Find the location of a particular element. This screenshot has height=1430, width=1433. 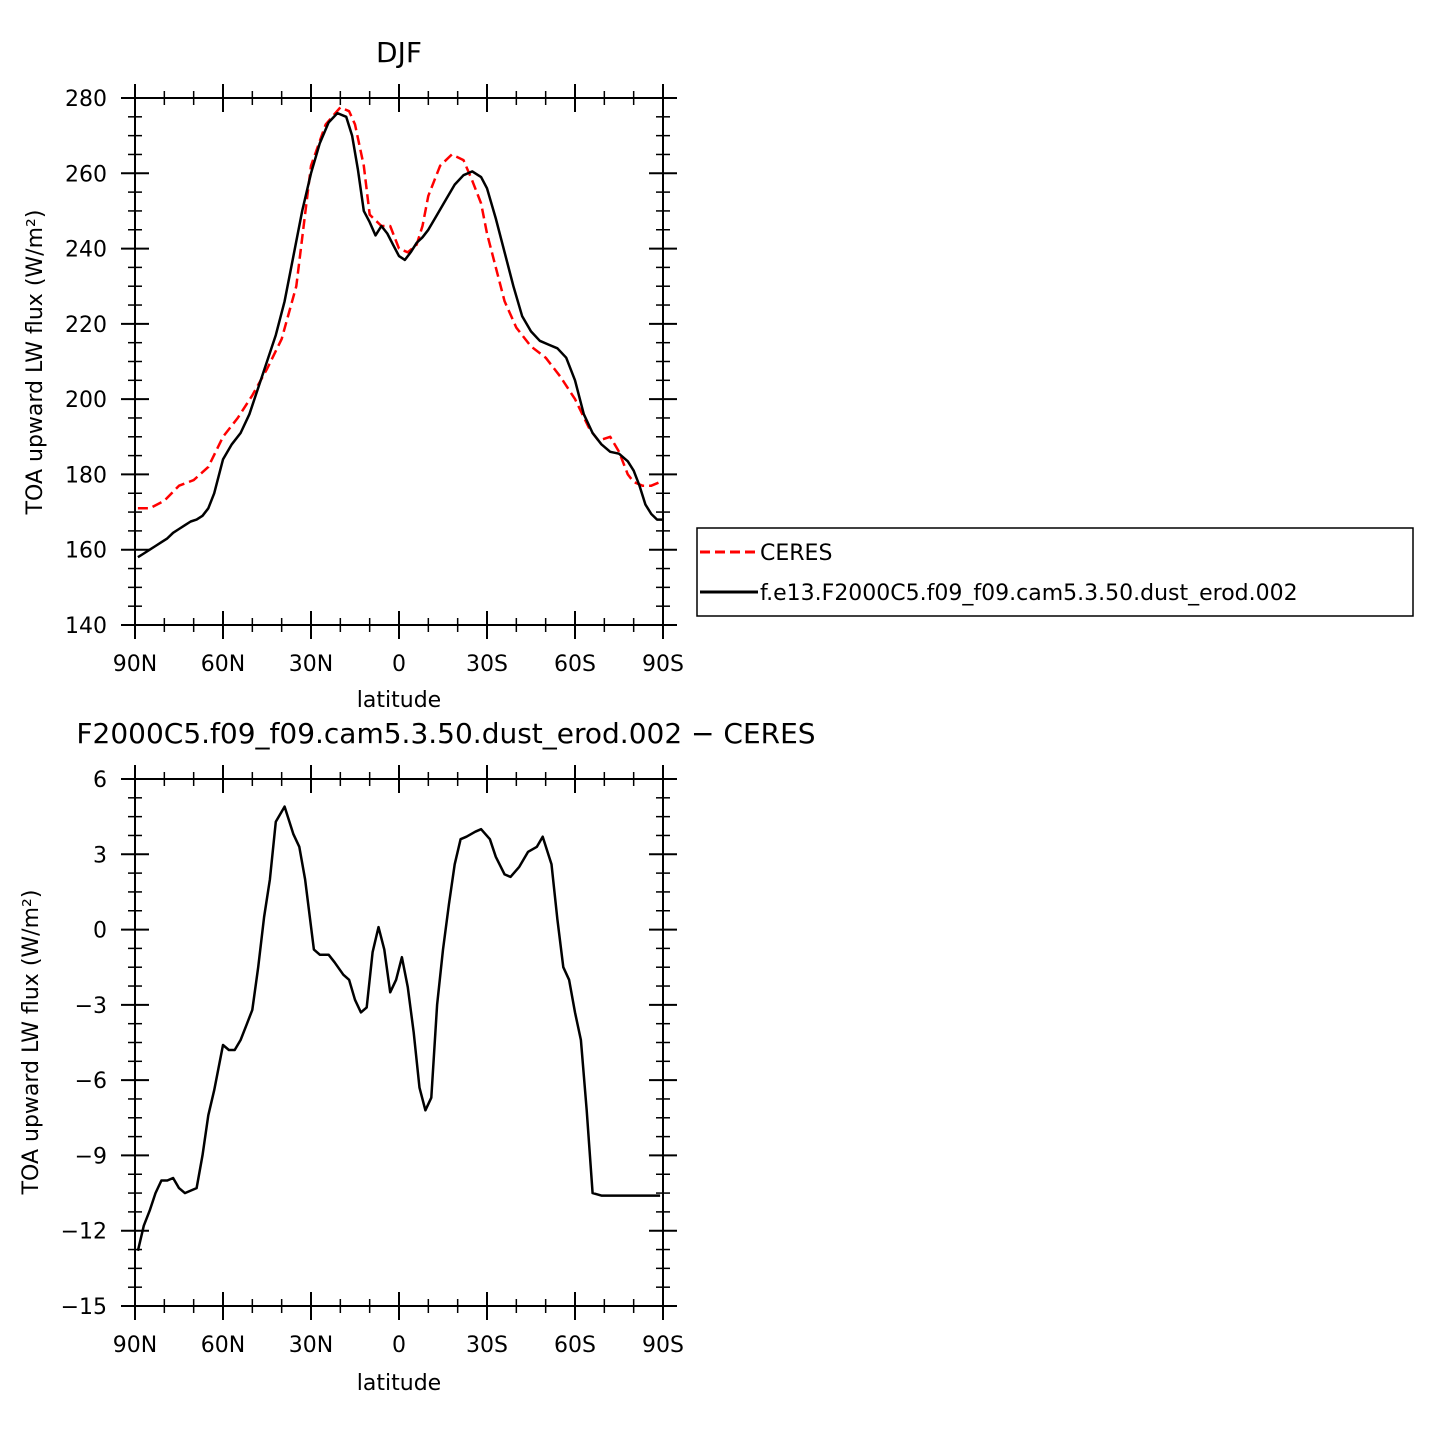

top-x-tick-label: 90S is located at coordinates (663, 664).